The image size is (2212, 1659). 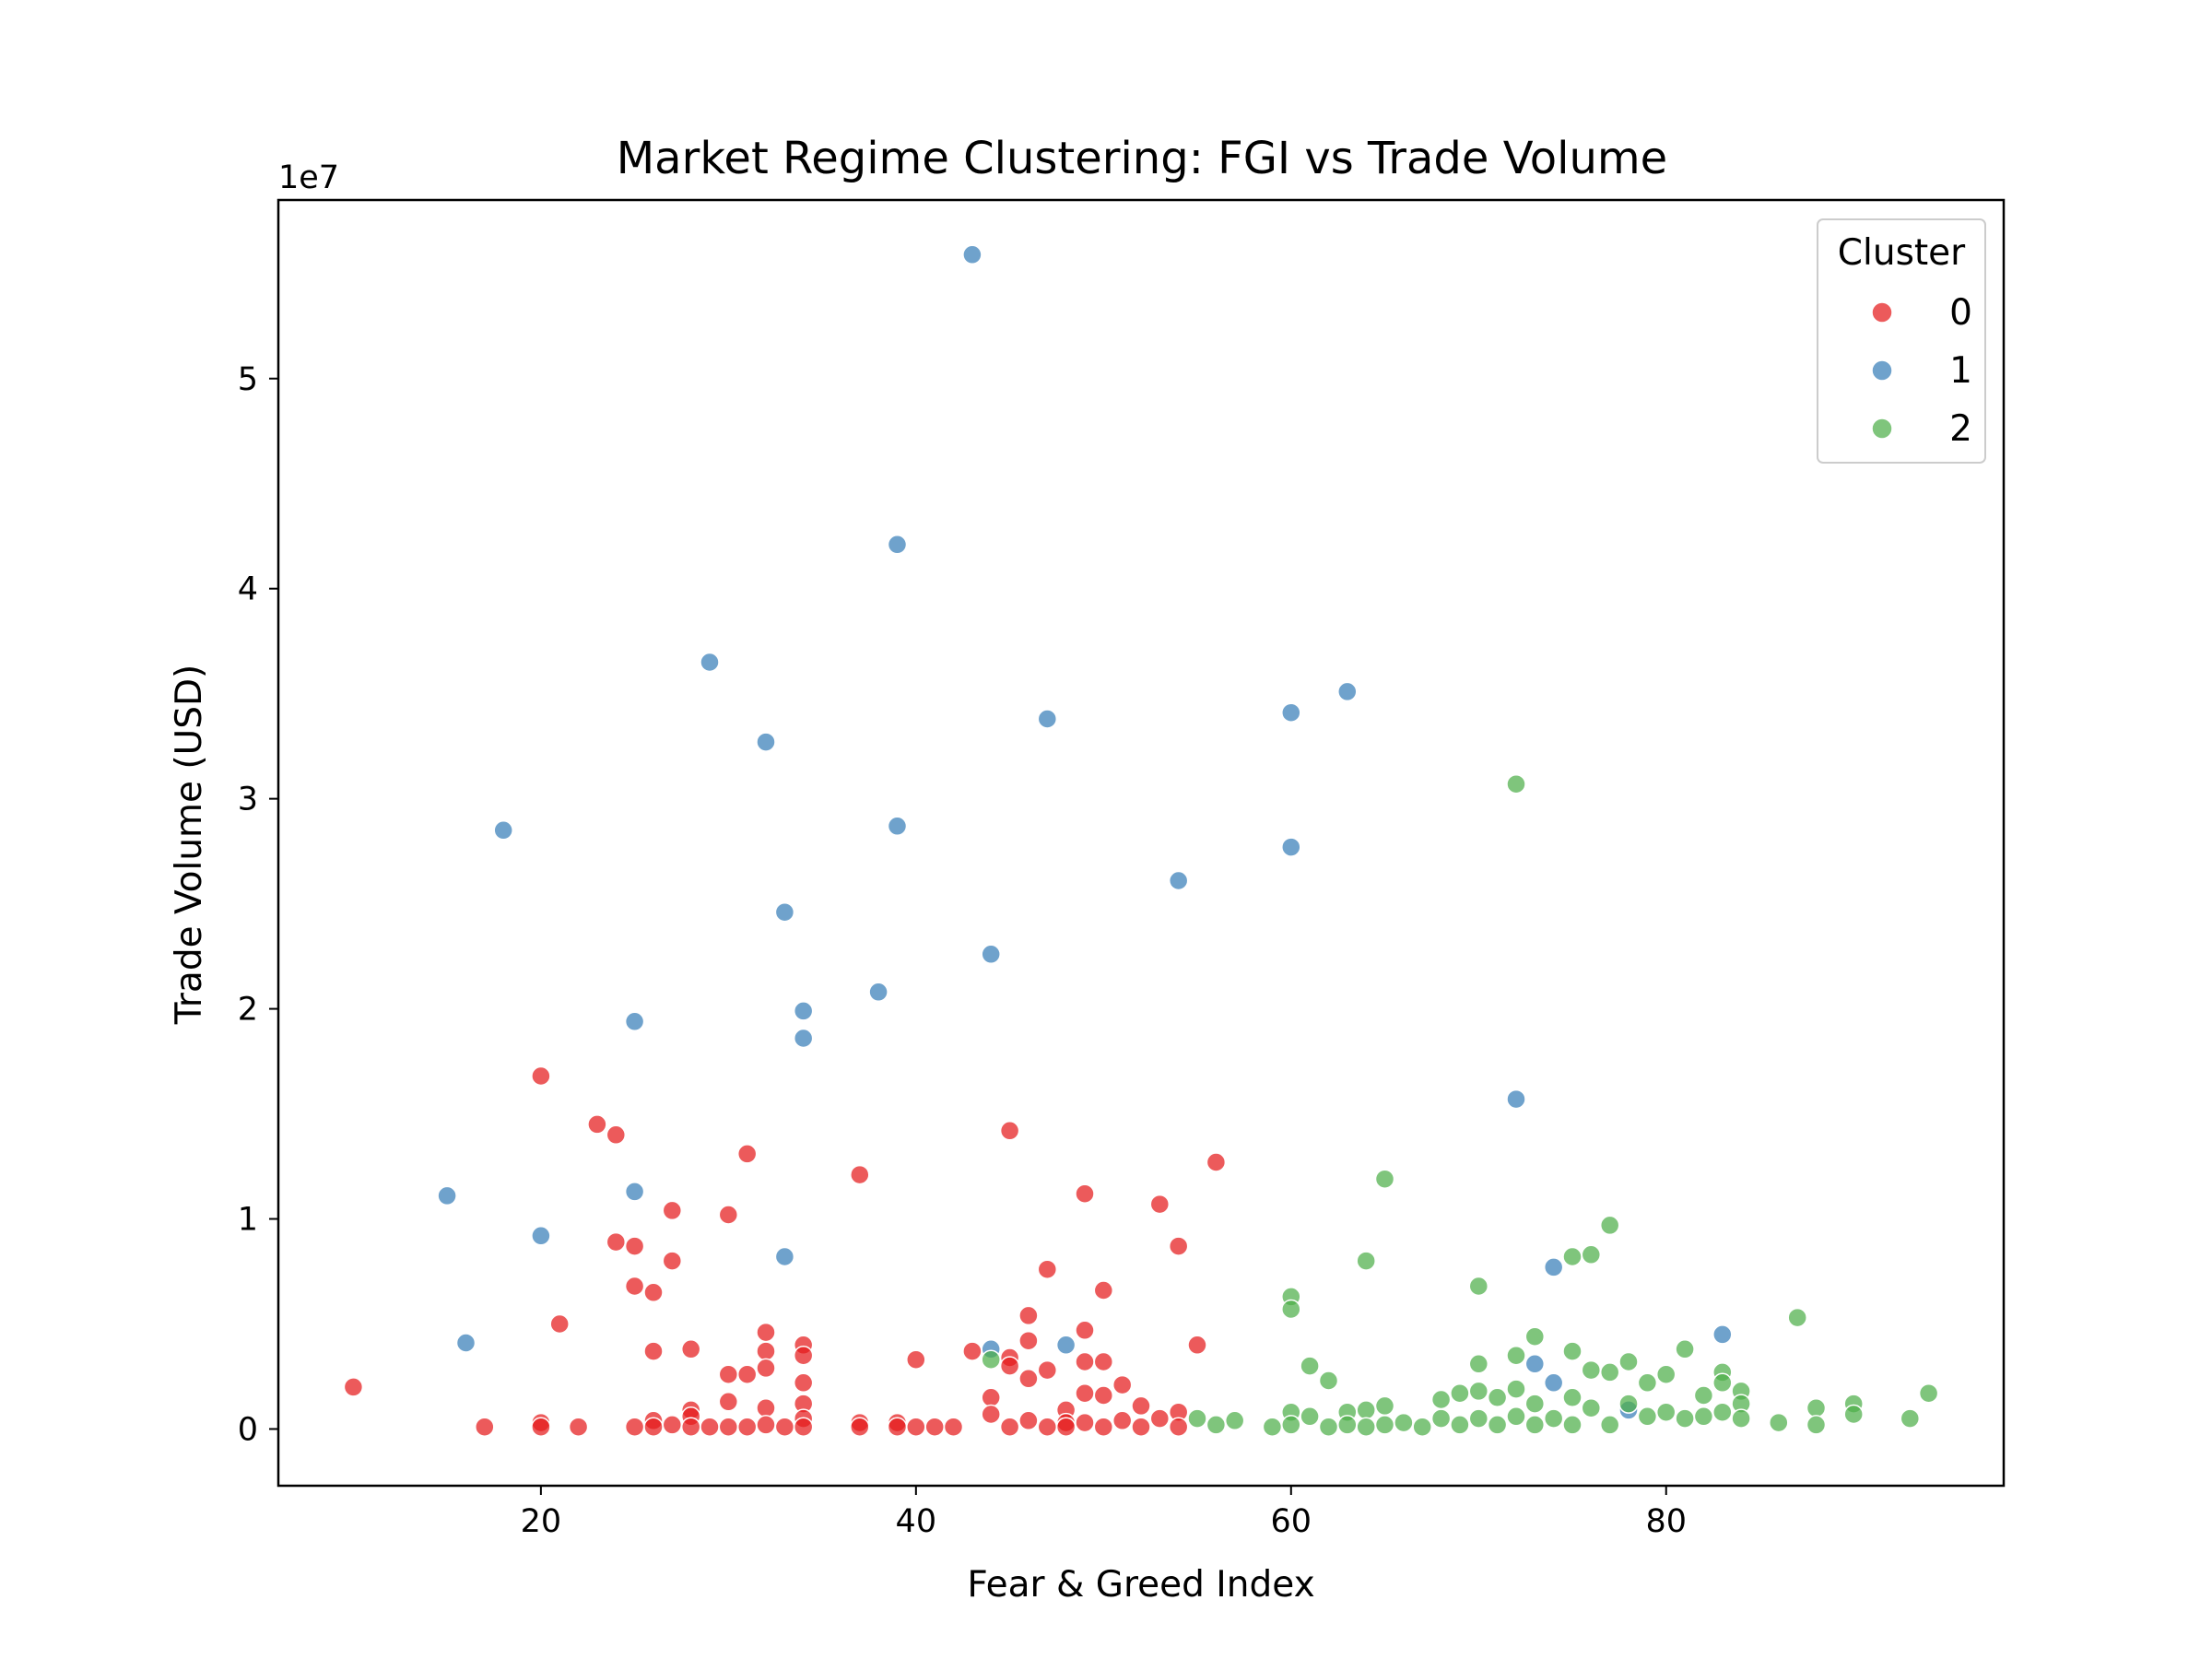 I want to click on legend-label-cluster-0: 0, so click(x=1960, y=313).